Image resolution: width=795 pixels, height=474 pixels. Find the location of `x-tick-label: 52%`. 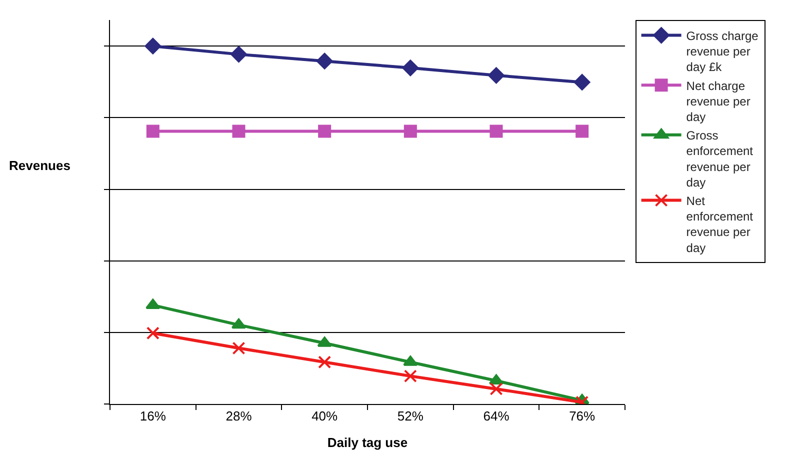

x-tick-label: 52% is located at coordinates (410, 416).